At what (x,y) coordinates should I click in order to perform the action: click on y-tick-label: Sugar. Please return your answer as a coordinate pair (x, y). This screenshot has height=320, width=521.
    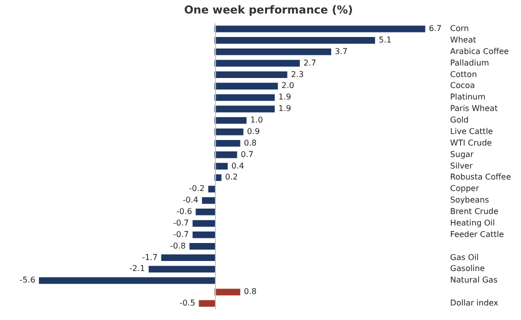
    Looking at the image, I should click on (462, 154).